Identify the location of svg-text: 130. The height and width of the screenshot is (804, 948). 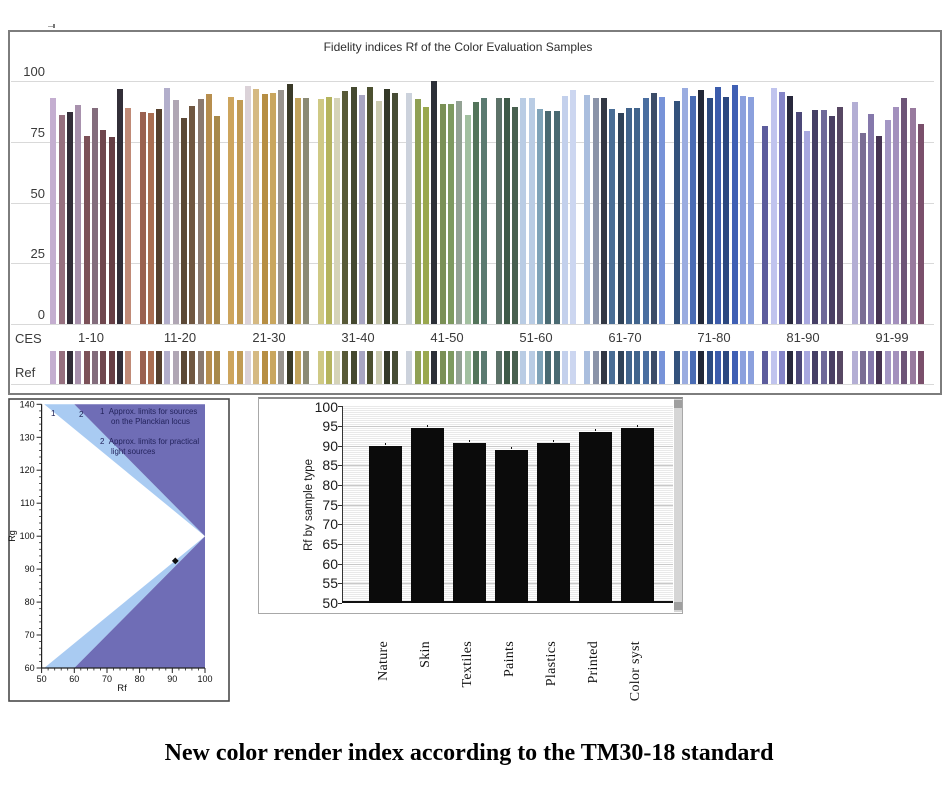
(27, 437).